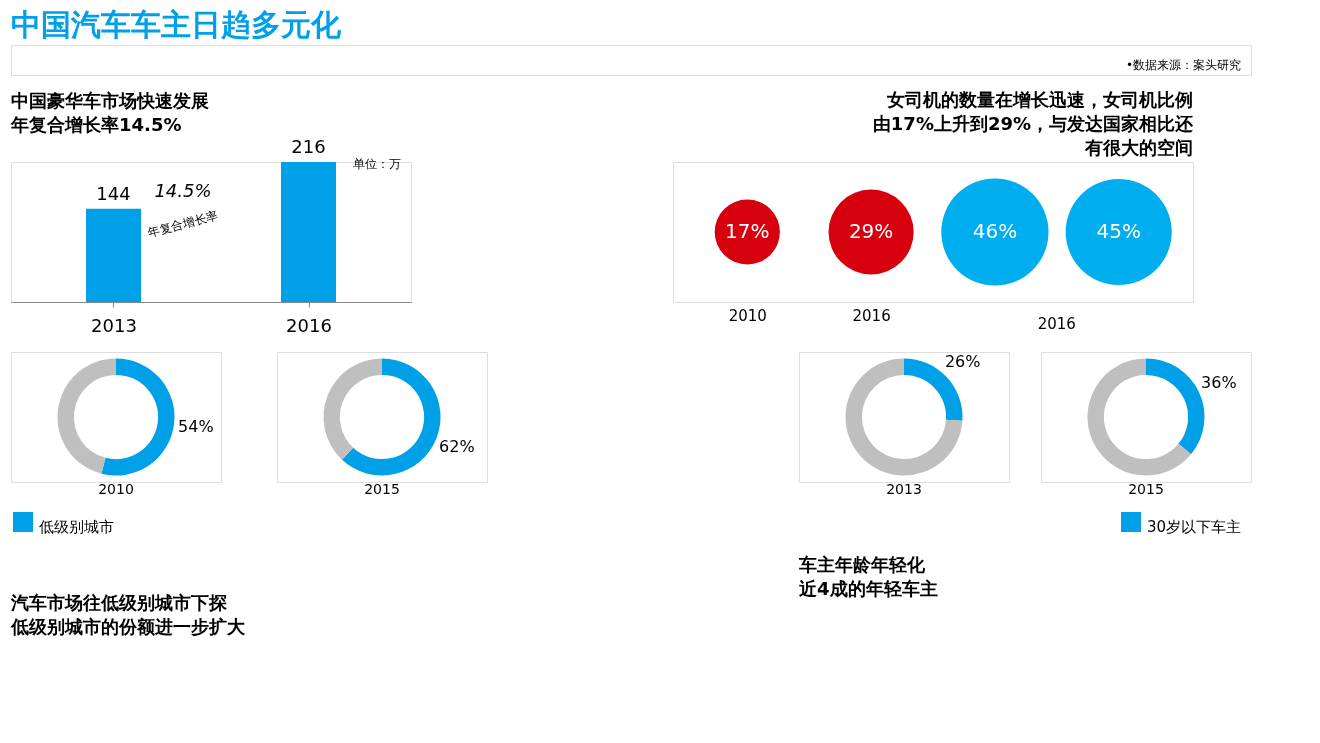  I want to click on data-label: 216, so click(308, 146).